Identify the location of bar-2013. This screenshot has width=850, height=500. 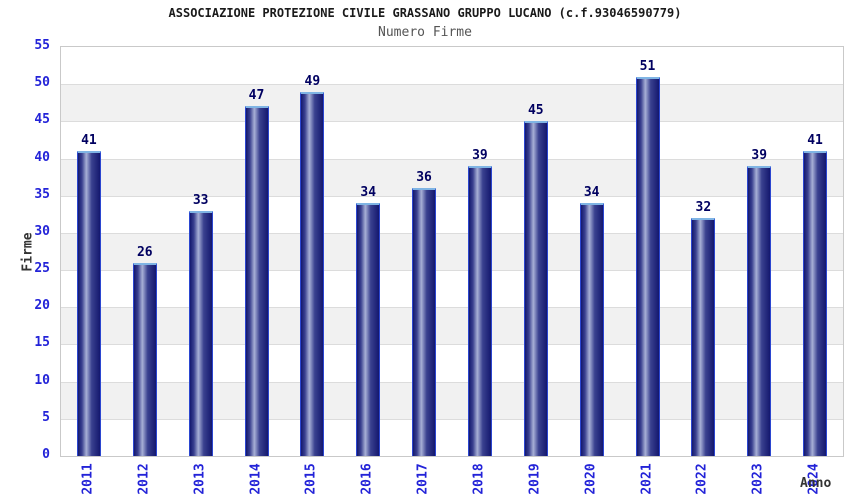
(200, 333).